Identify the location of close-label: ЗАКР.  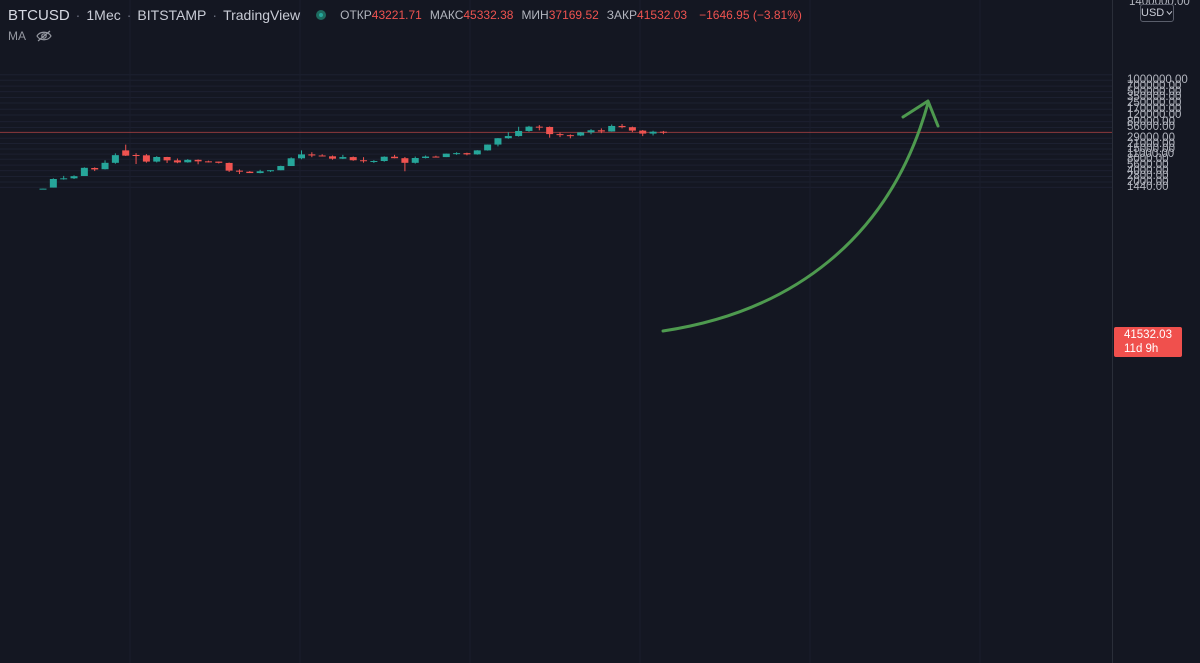
(622, 15).